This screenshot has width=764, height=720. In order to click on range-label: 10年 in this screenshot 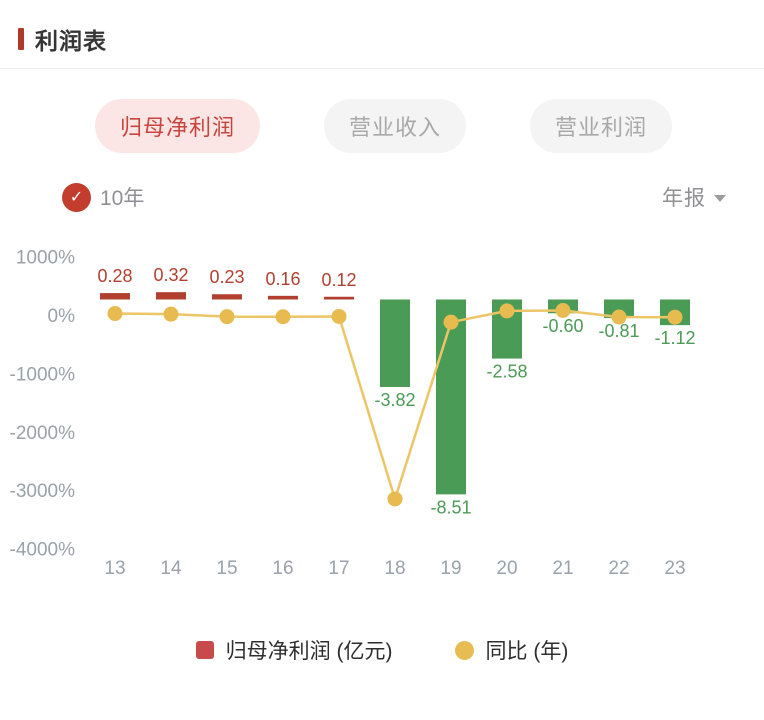, I will do `click(122, 198)`.